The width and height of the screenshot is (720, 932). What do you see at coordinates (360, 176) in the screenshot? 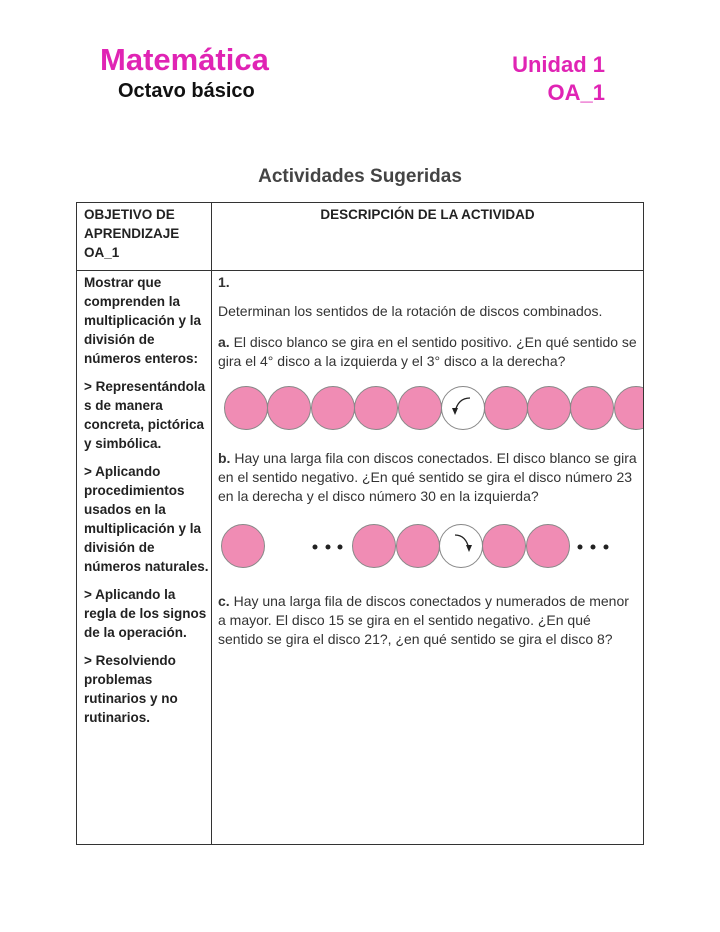
I see `section-title: Actividades Sugeridas` at bounding box center [360, 176].